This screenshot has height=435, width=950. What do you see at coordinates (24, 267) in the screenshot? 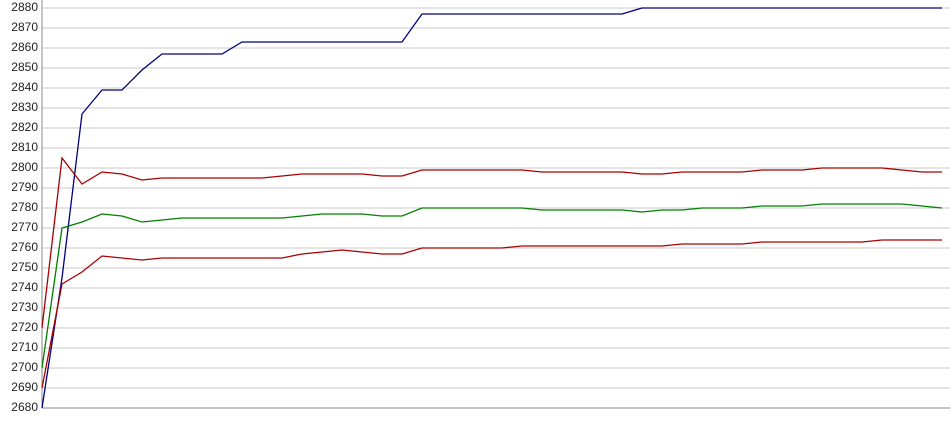
I see `y-tick-label: 2750` at bounding box center [24, 267].